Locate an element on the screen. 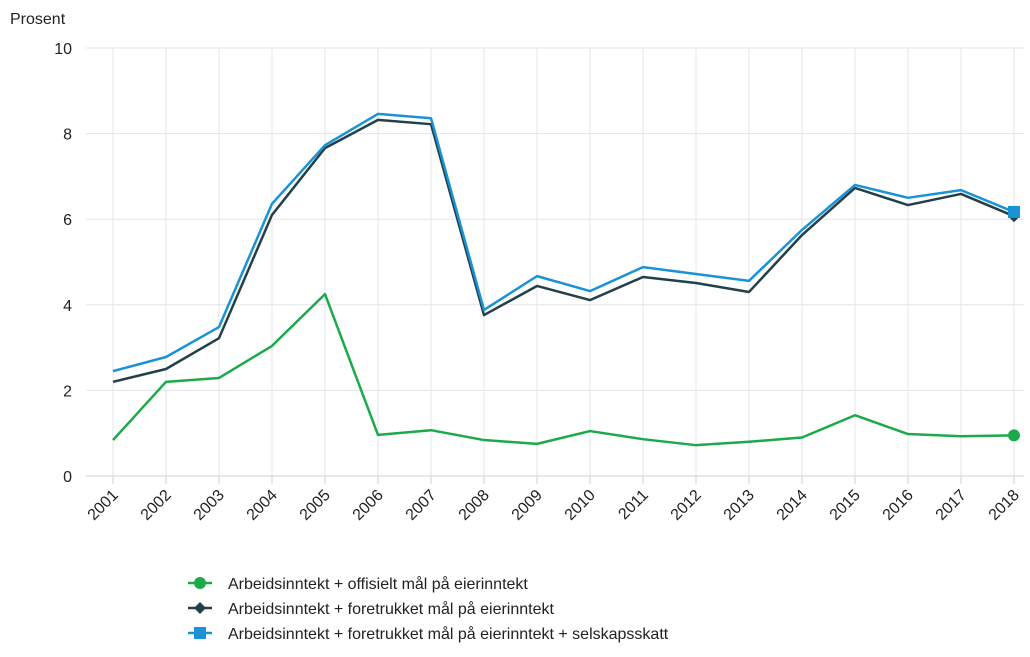  x-tick-label: 2014 is located at coordinates (792, 505).